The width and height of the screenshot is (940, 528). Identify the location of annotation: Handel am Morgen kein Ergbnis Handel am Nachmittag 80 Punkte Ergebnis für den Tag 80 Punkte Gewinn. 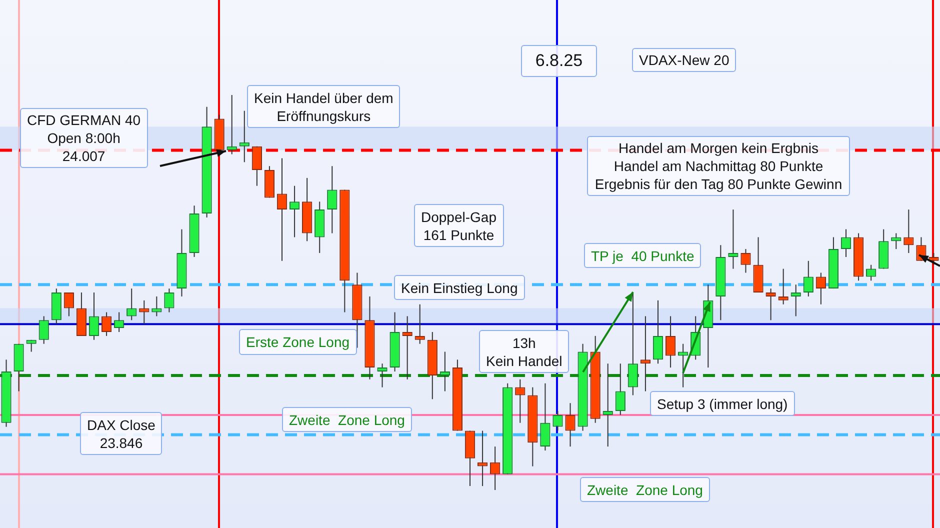
(718, 166).